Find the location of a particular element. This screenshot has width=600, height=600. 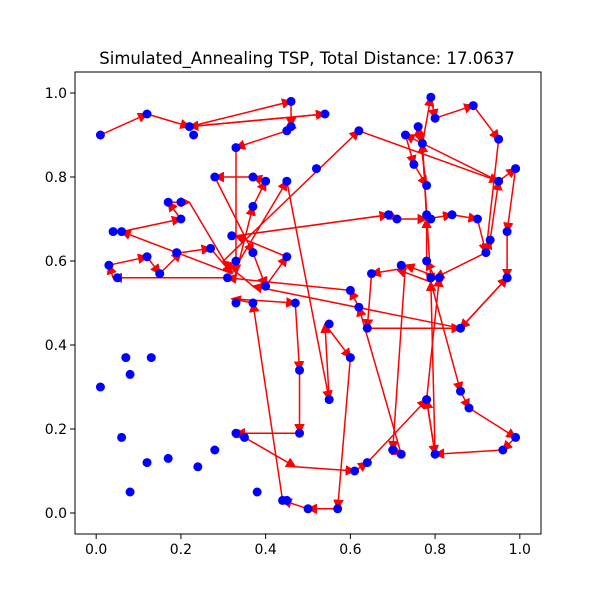

y-tick-label: 0.0 is located at coordinates (56, 514).